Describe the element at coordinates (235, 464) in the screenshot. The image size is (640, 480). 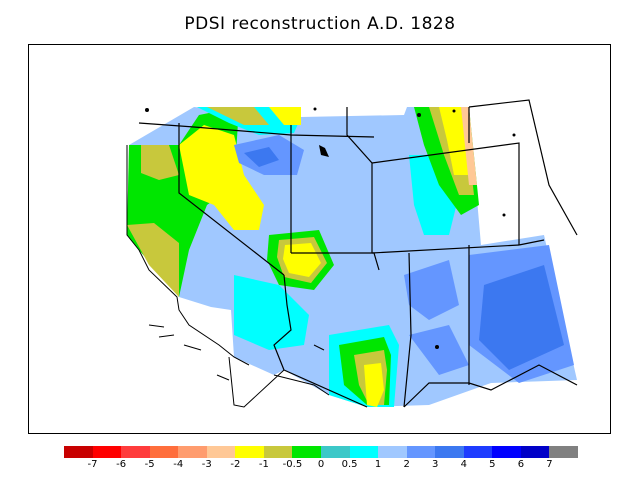
I see `legend-tick-label: -2` at that location.